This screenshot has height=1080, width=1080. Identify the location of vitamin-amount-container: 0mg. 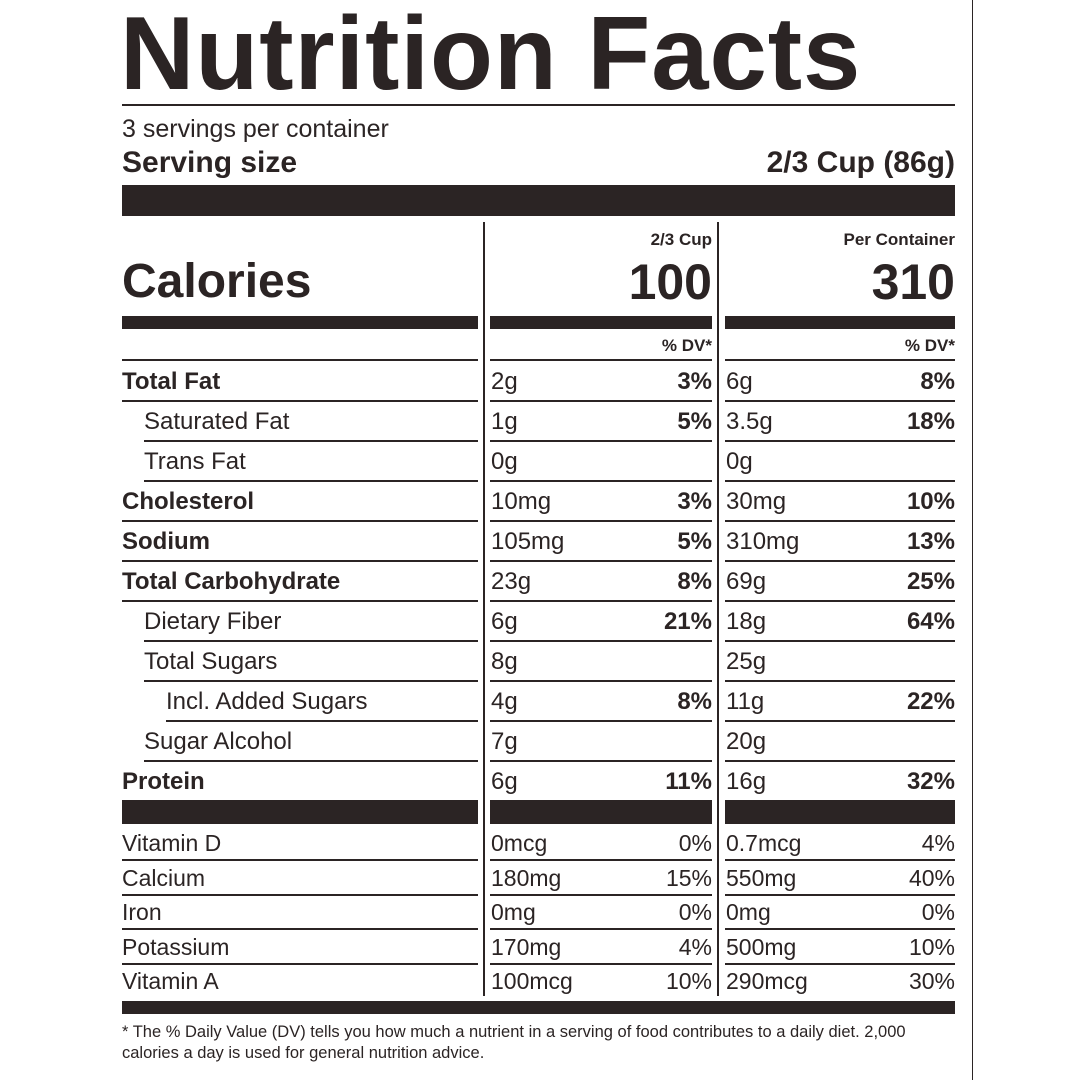
(748, 912).